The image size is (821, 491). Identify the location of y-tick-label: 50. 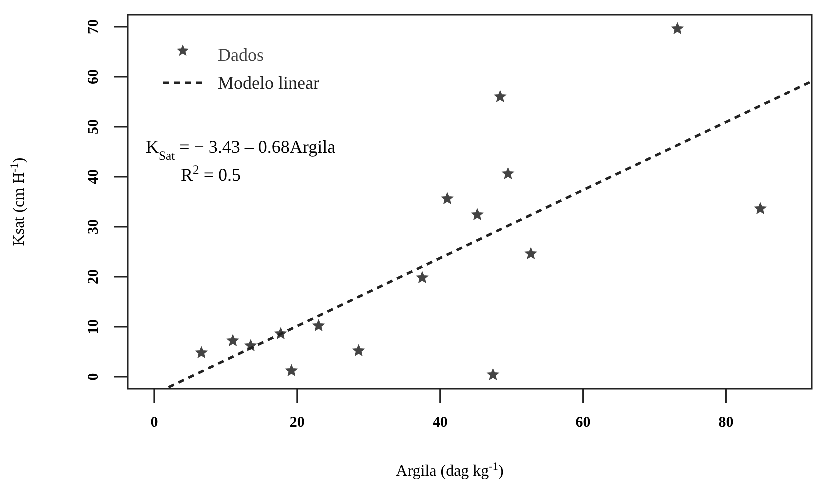
(94, 127).